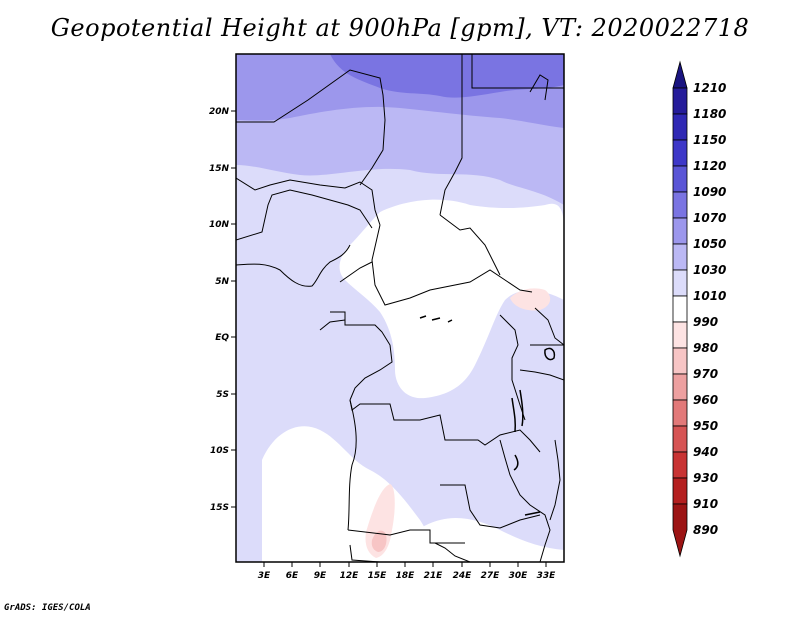 The width and height of the screenshot is (800, 618). Describe the element at coordinates (705, 504) in the screenshot. I see `colorbar-label: 910` at that location.